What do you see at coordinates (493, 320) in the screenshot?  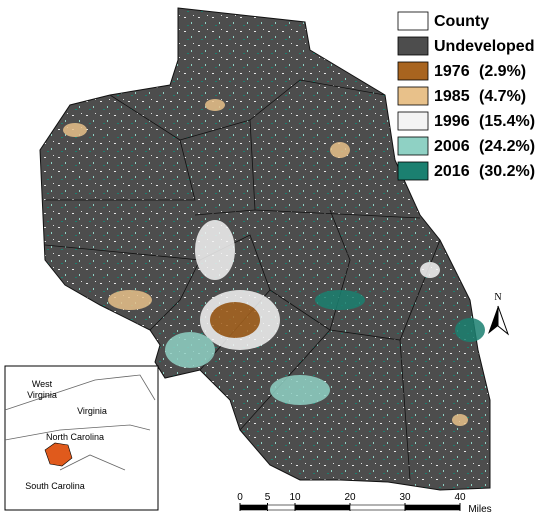 I see `arrow-left` at bounding box center [493, 320].